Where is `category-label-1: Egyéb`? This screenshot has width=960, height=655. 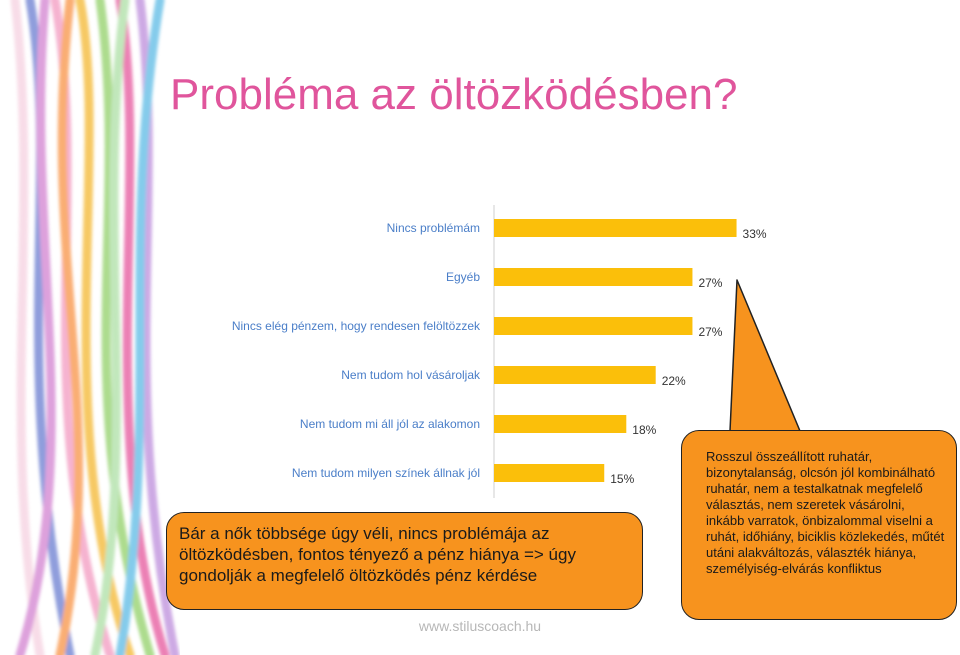
category-label-1: Egyéb is located at coordinates (463, 277).